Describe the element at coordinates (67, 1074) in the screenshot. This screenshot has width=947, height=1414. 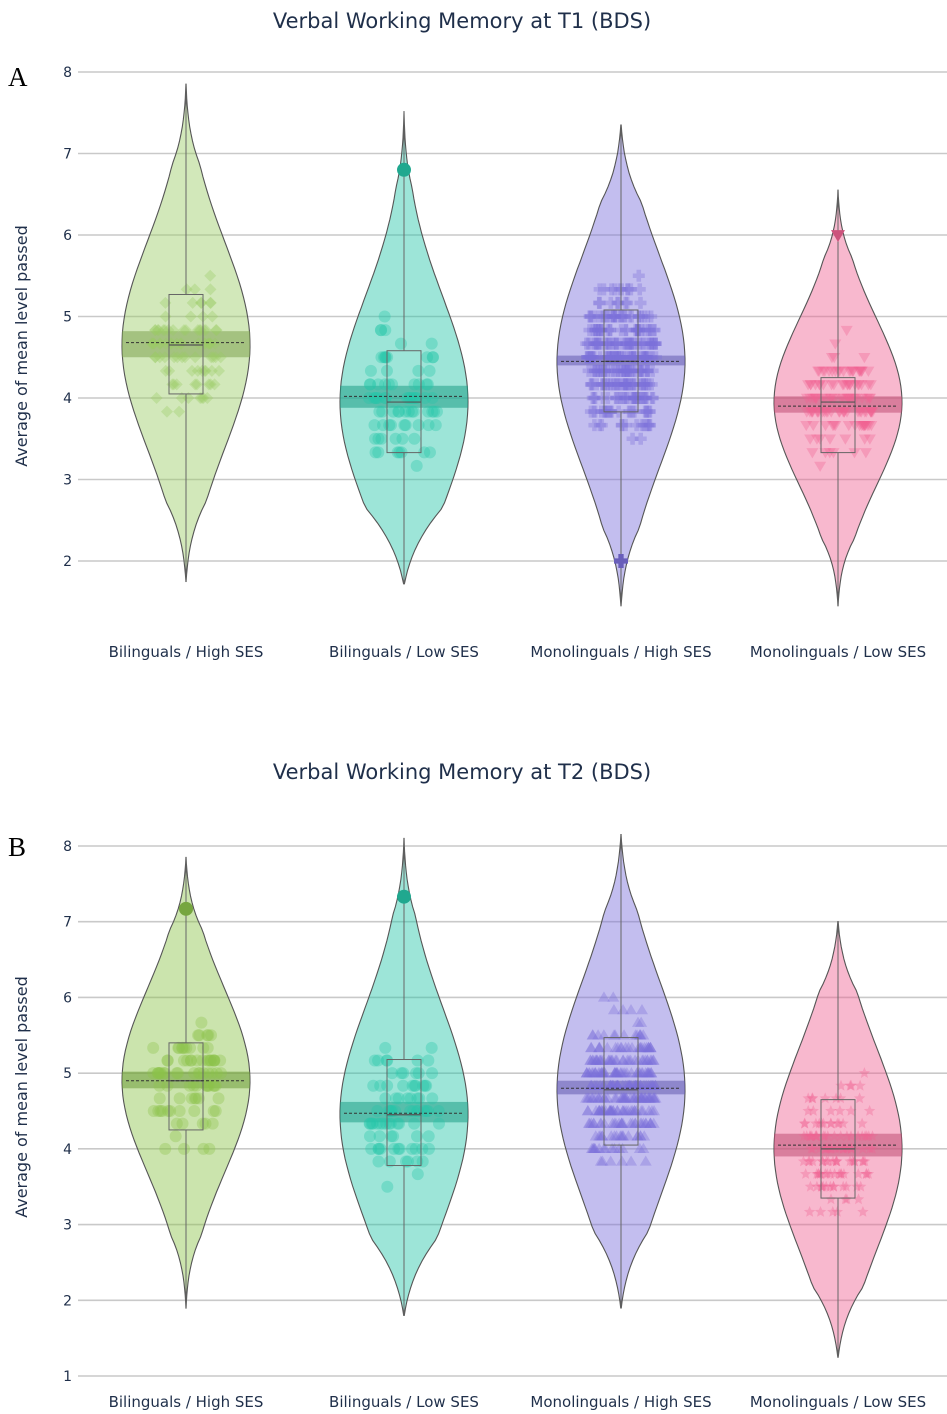
I see `y-tick-label: 5` at that location.